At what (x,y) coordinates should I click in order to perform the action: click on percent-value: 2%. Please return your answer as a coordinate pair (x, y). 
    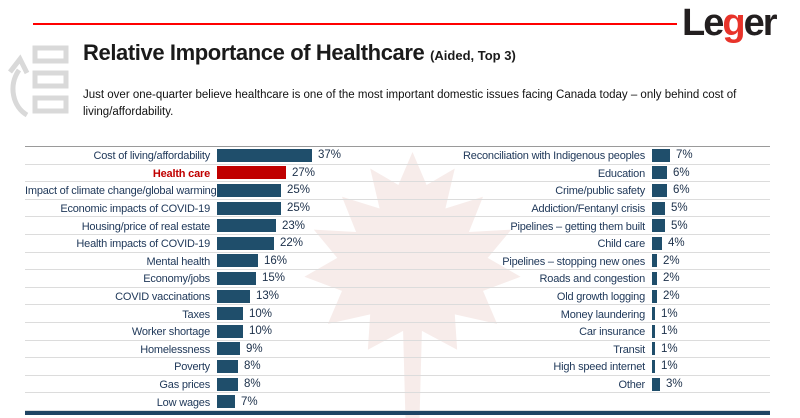
    Looking at the image, I should click on (671, 260).